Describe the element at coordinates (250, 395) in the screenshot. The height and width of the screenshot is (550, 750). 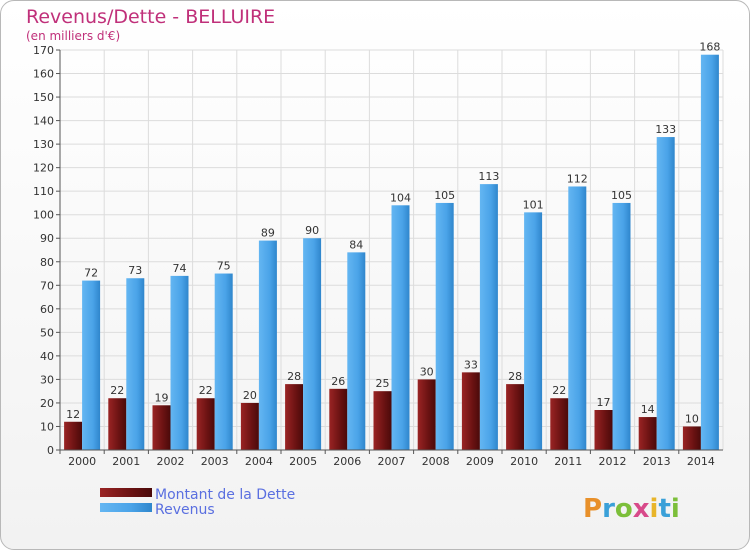
I see `data-label-debt: 20` at that location.